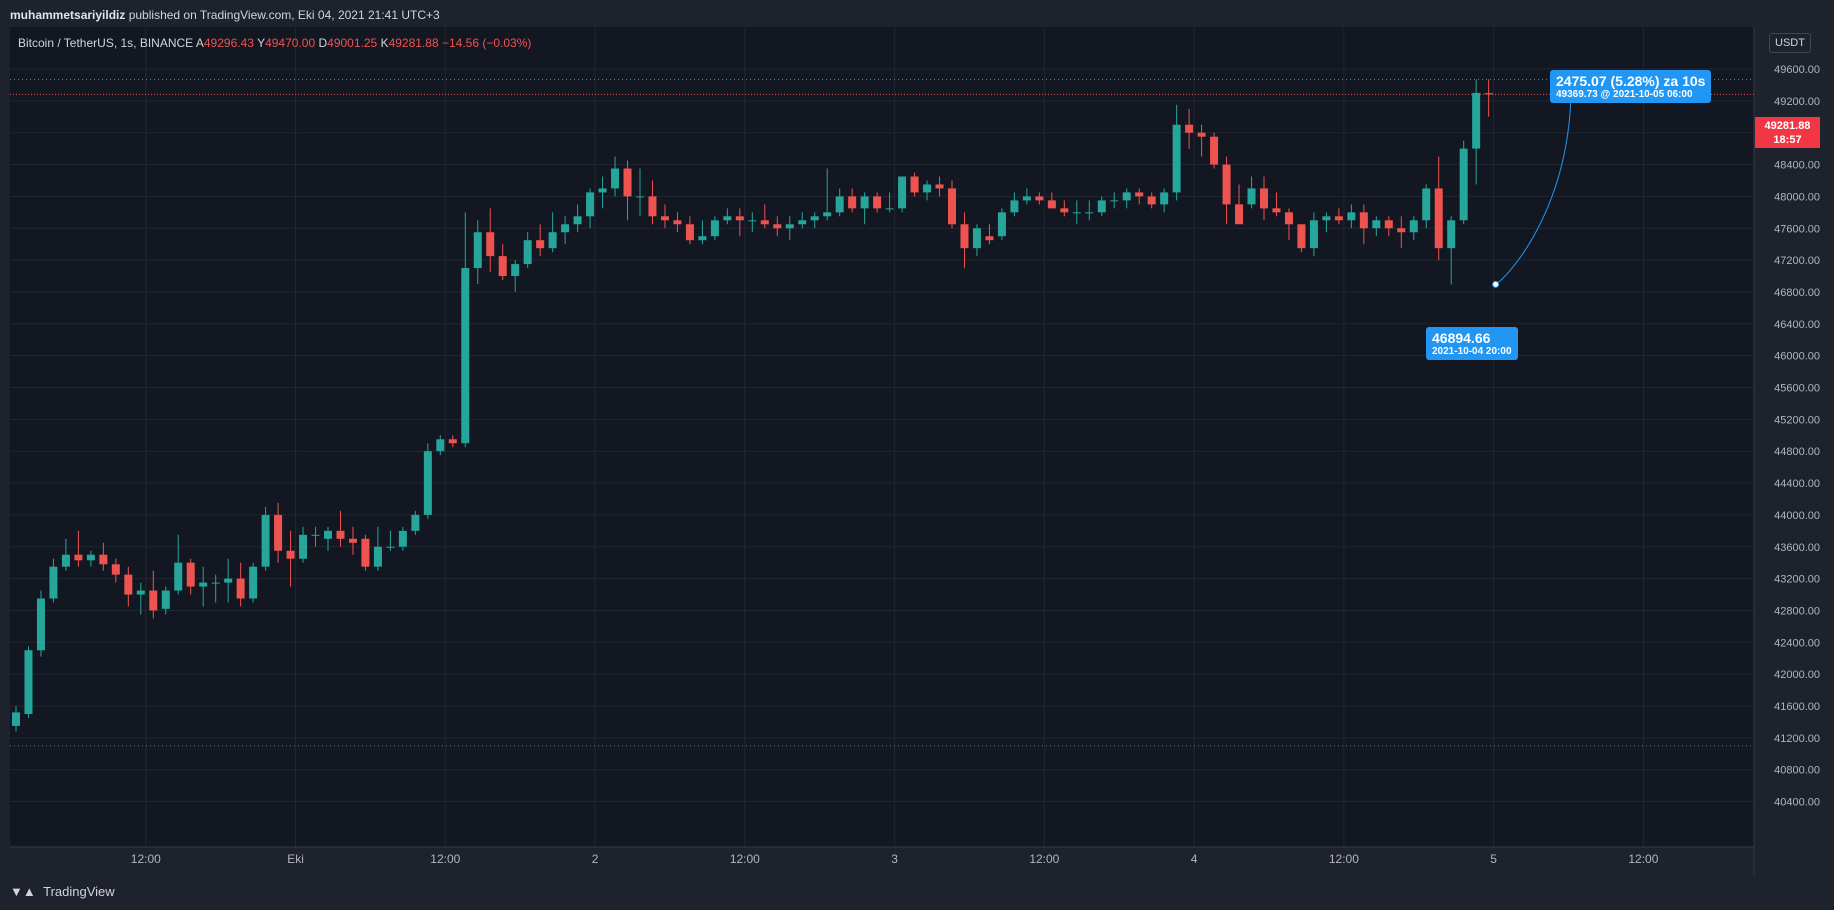  Describe the element at coordinates (79, 891) in the screenshot. I see `brand-name: TradingView` at that location.